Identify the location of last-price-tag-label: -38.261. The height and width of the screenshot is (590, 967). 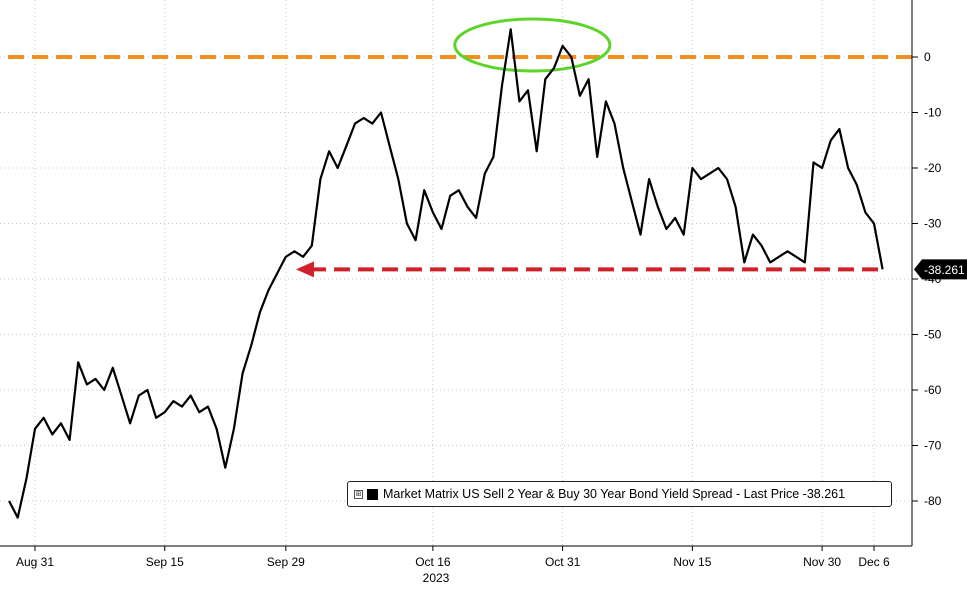
(944, 270).